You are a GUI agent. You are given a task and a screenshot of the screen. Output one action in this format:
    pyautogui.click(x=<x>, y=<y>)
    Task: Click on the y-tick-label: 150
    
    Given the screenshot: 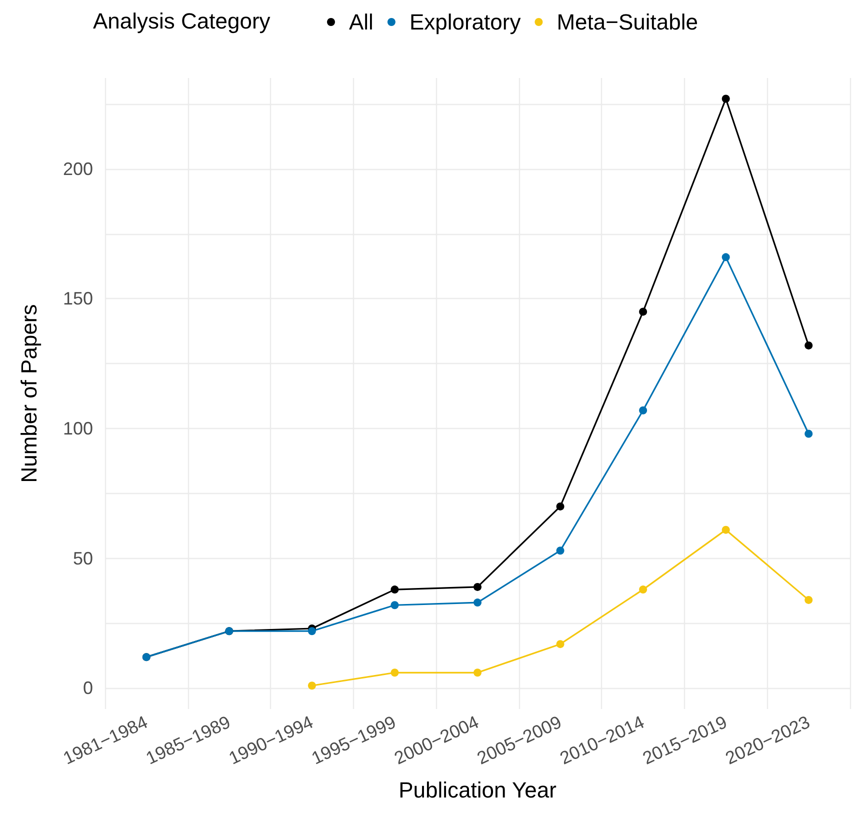 What is the action you would take?
    pyautogui.click(x=77, y=298)
    